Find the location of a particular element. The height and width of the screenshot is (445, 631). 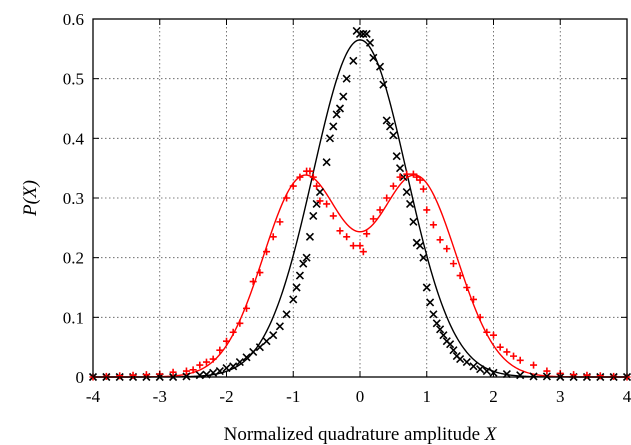

y-tick-label: 0.6 is located at coordinates (73, 19).